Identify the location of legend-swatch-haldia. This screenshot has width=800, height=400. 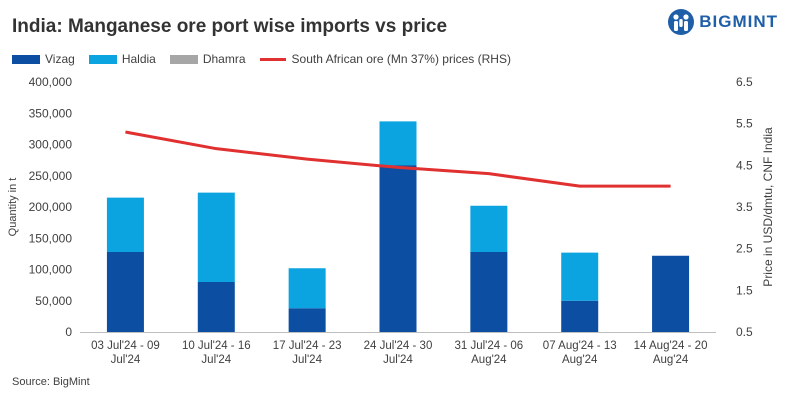
(102, 59).